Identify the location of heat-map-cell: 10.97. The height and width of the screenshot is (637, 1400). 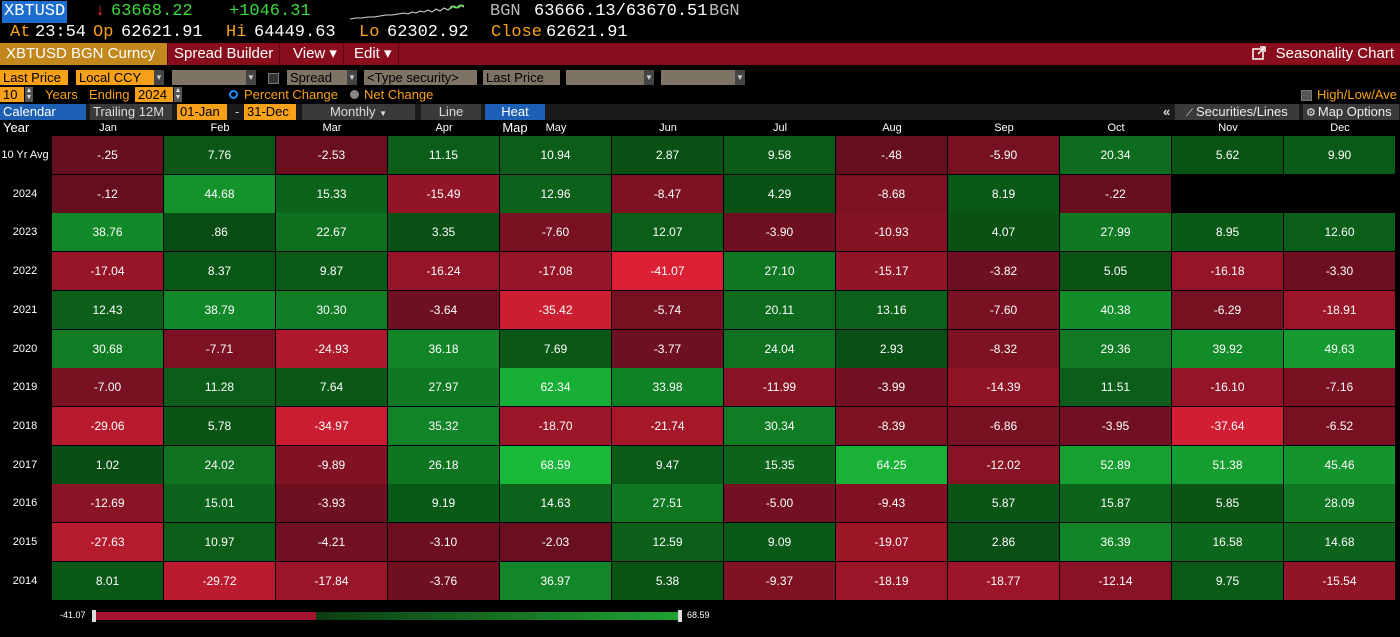
(219, 542).